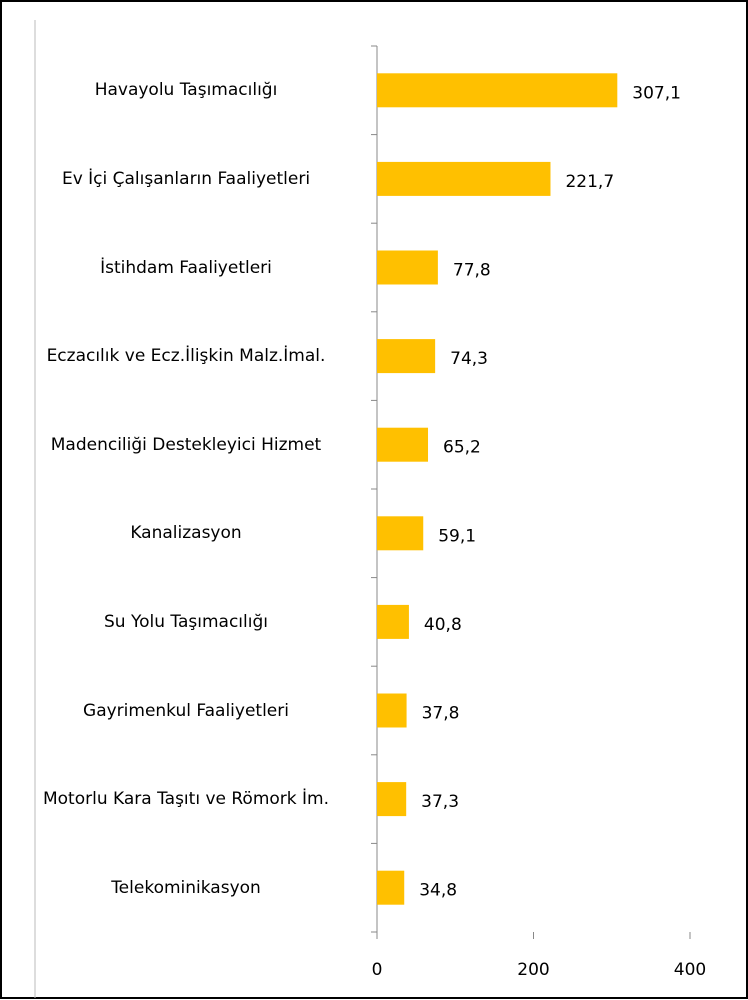 This screenshot has width=748, height=1000. What do you see at coordinates (185, 799) in the screenshot?
I see `y-tick-label: Motorlu Kara Taşıtı ve Römork İm.` at bounding box center [185, 799].